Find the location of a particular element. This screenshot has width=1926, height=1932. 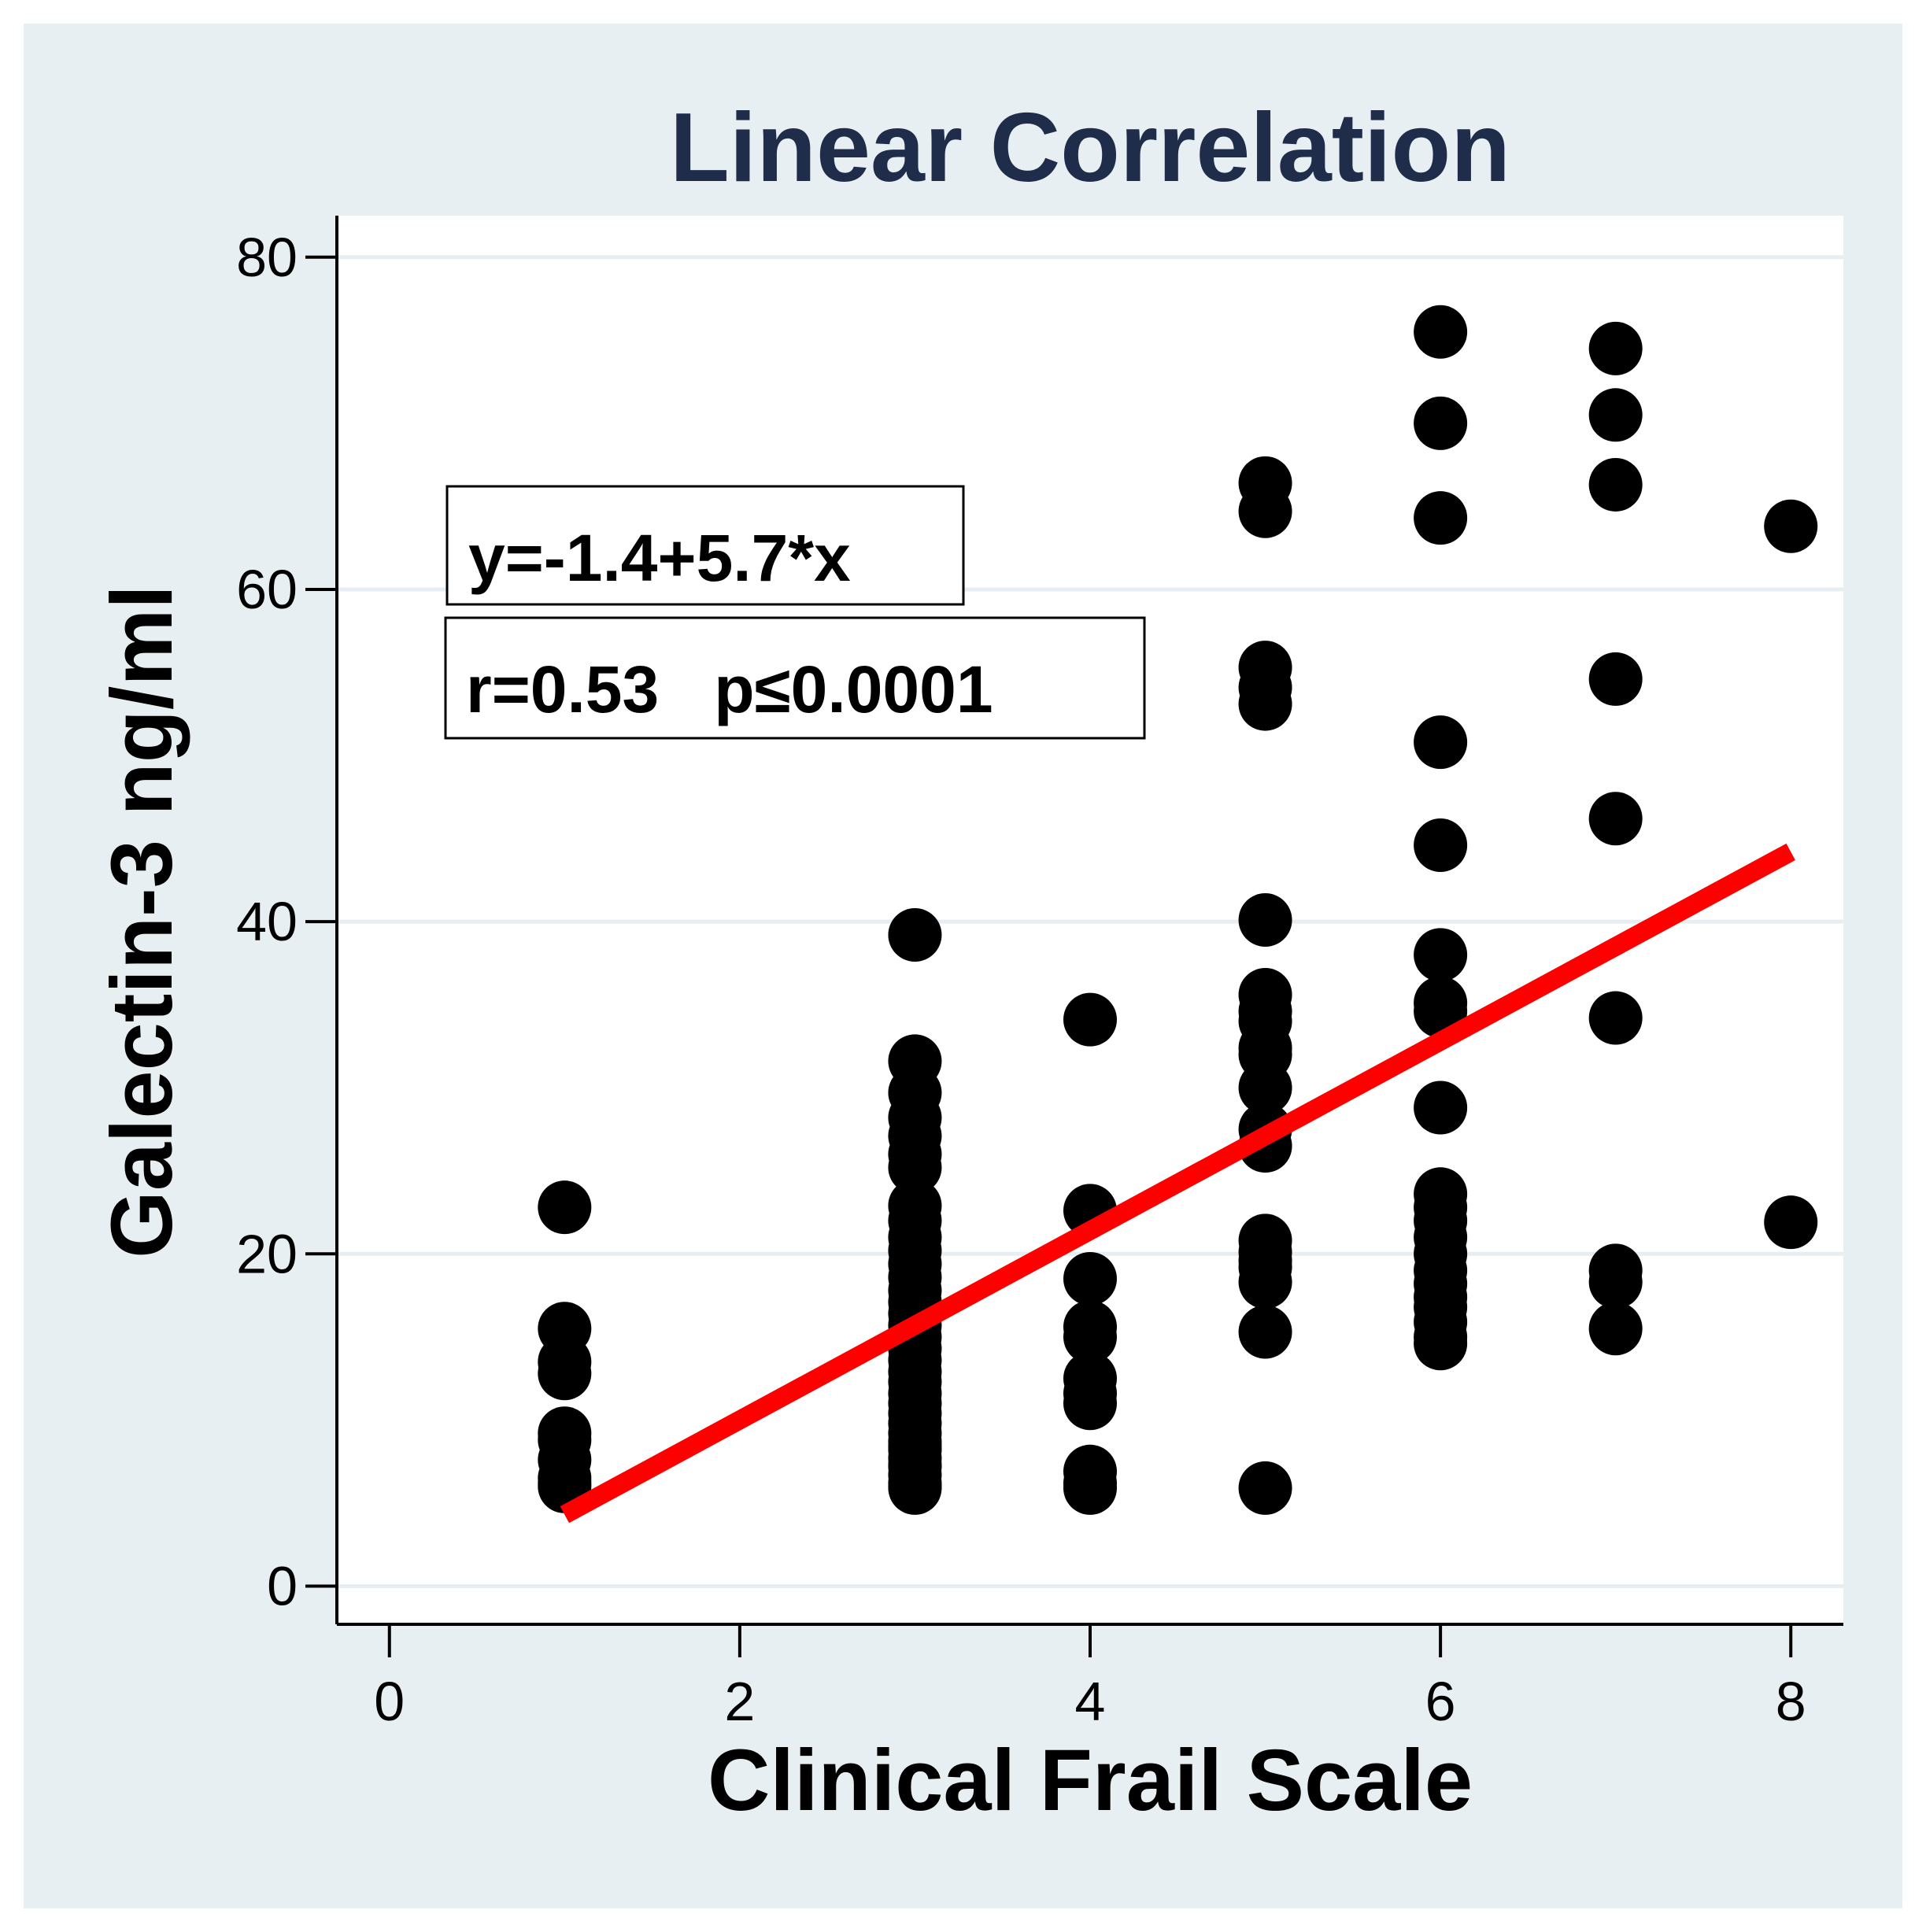

stats-annotation: r=0.53 p≤0.0001 is located at coordinates (795, 678).